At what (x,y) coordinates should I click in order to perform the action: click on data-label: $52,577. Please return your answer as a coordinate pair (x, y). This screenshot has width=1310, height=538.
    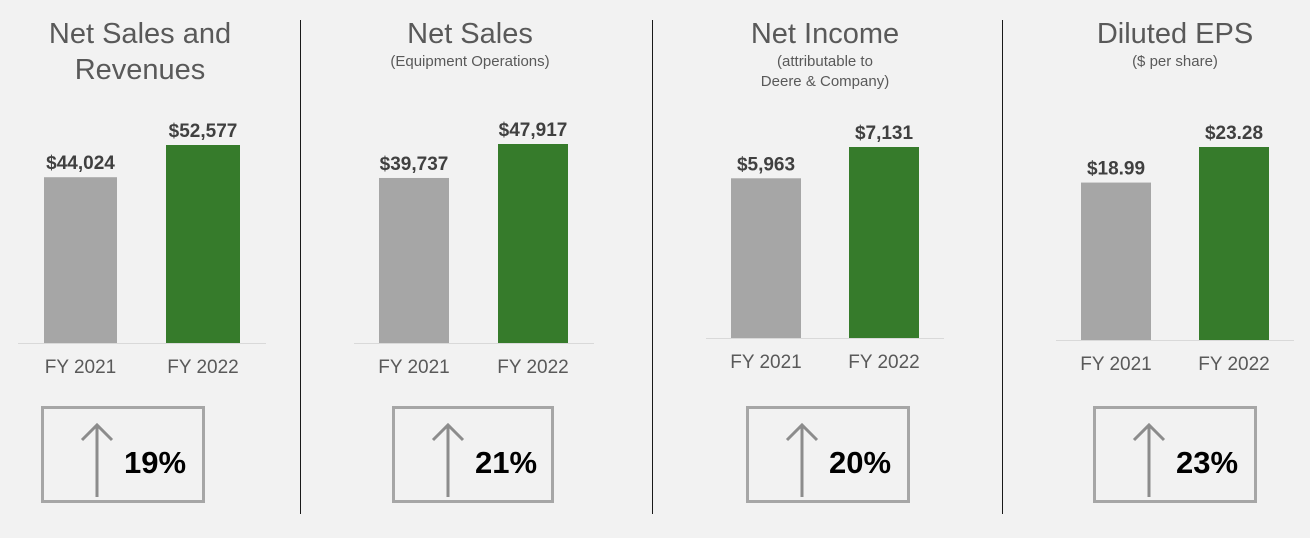
    Looking at the image, I should click on (203, 131).